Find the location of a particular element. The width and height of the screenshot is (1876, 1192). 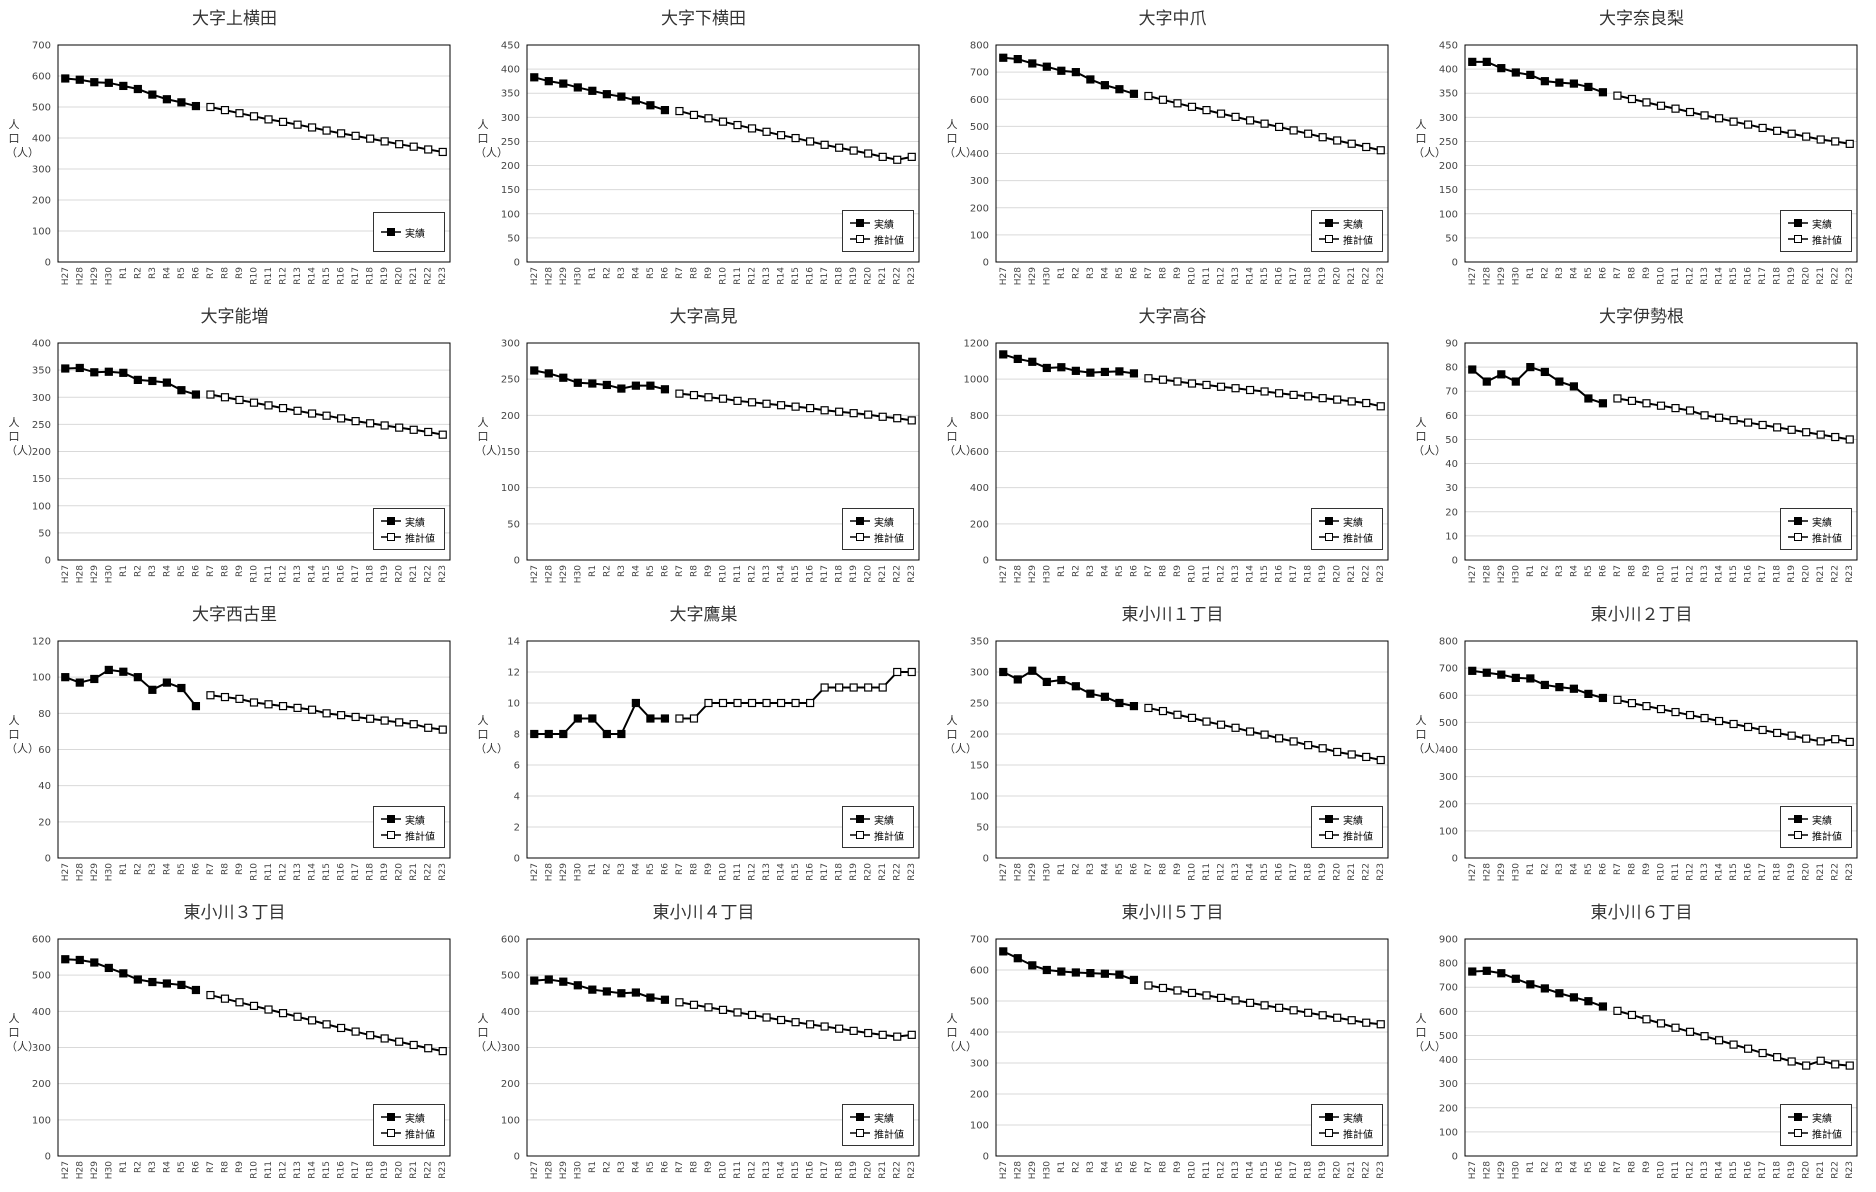

x-tick-label: R21 is located at coordinates (1821, 1170).